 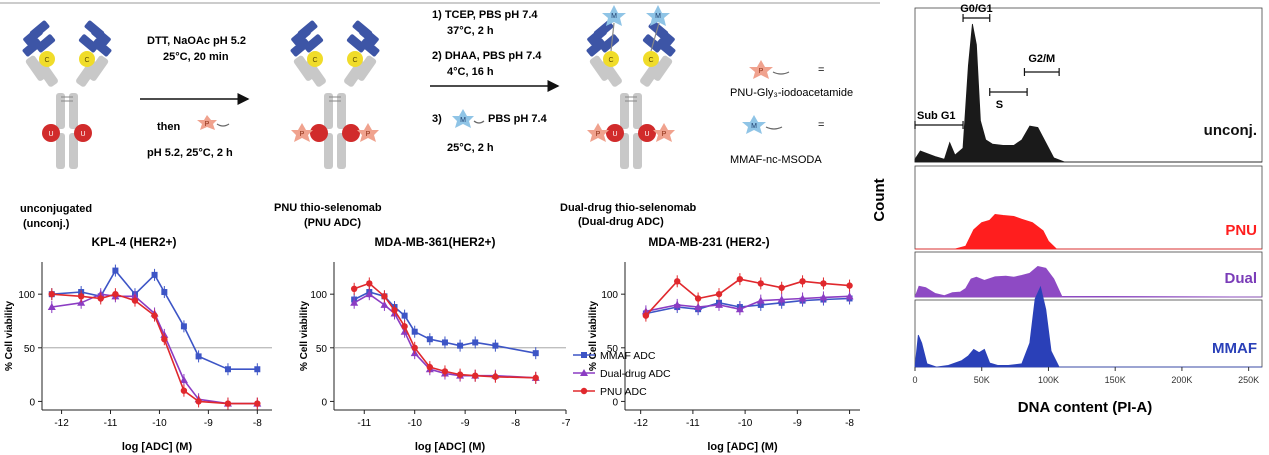 What do you see at coordinates (1181, 380) in the screenshot?
I see `x-tick-label: 200K` at bounding box center [1181, 380].